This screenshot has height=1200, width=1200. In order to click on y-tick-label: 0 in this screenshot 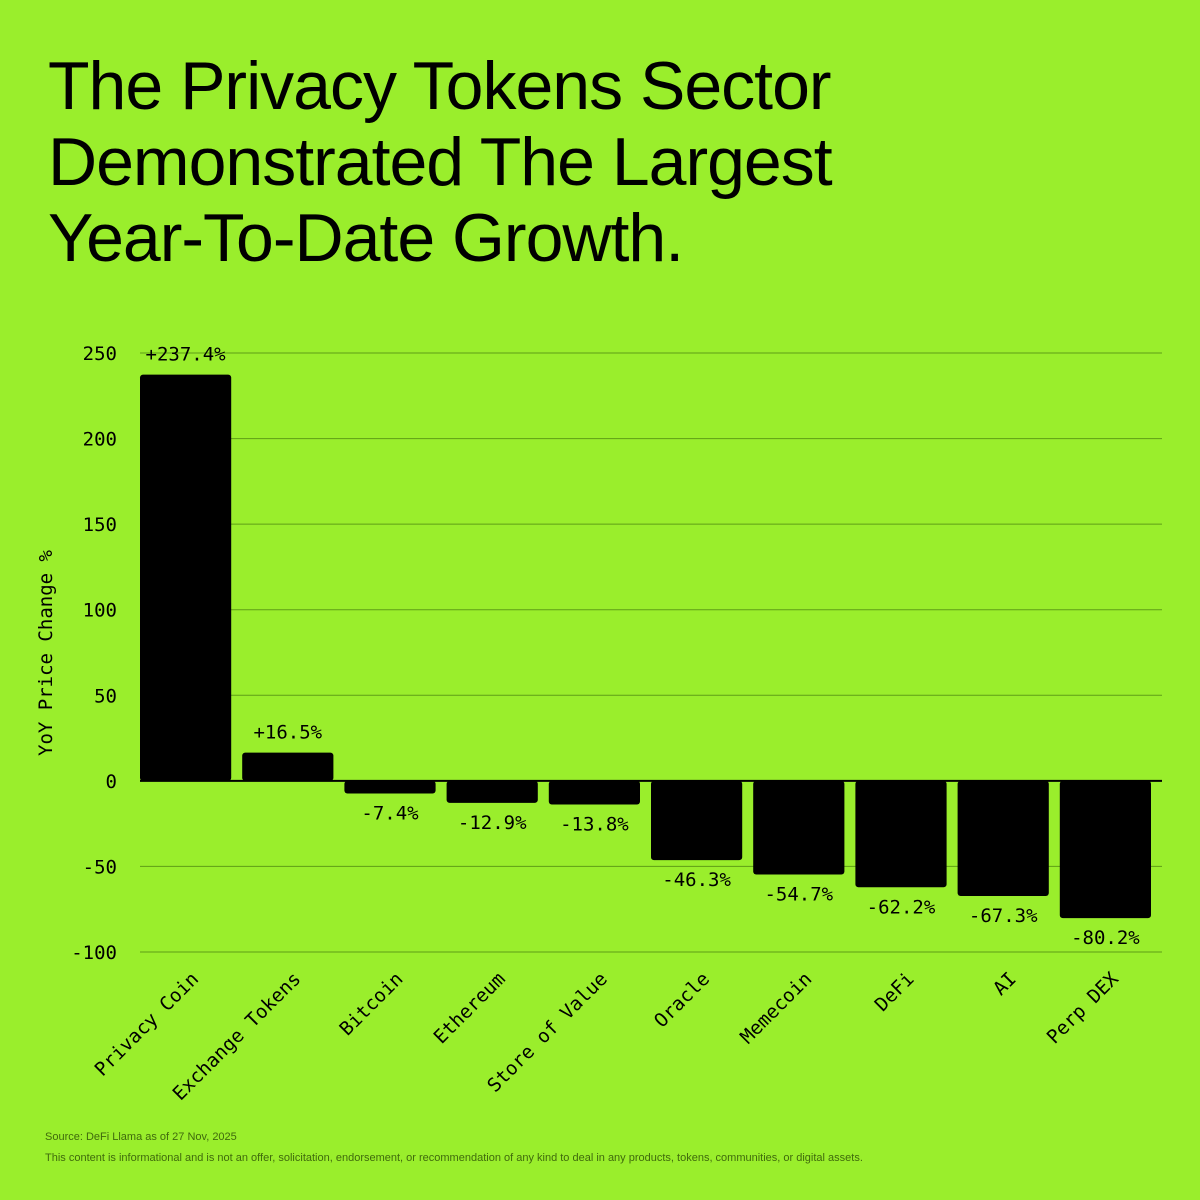, I will do `click(111, 782)`.